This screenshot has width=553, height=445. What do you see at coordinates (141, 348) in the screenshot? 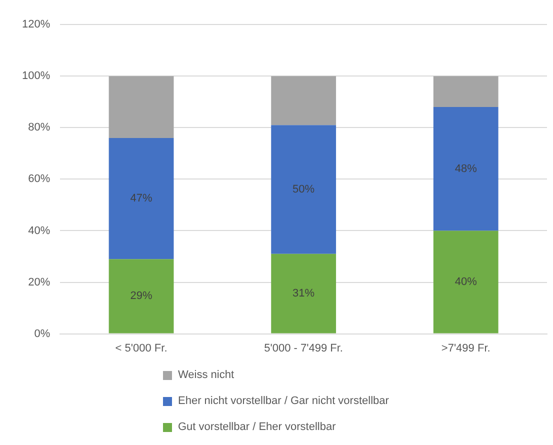
I see `x-tick-label: < 5'000 Fr.` at bounding box center [141, 348].